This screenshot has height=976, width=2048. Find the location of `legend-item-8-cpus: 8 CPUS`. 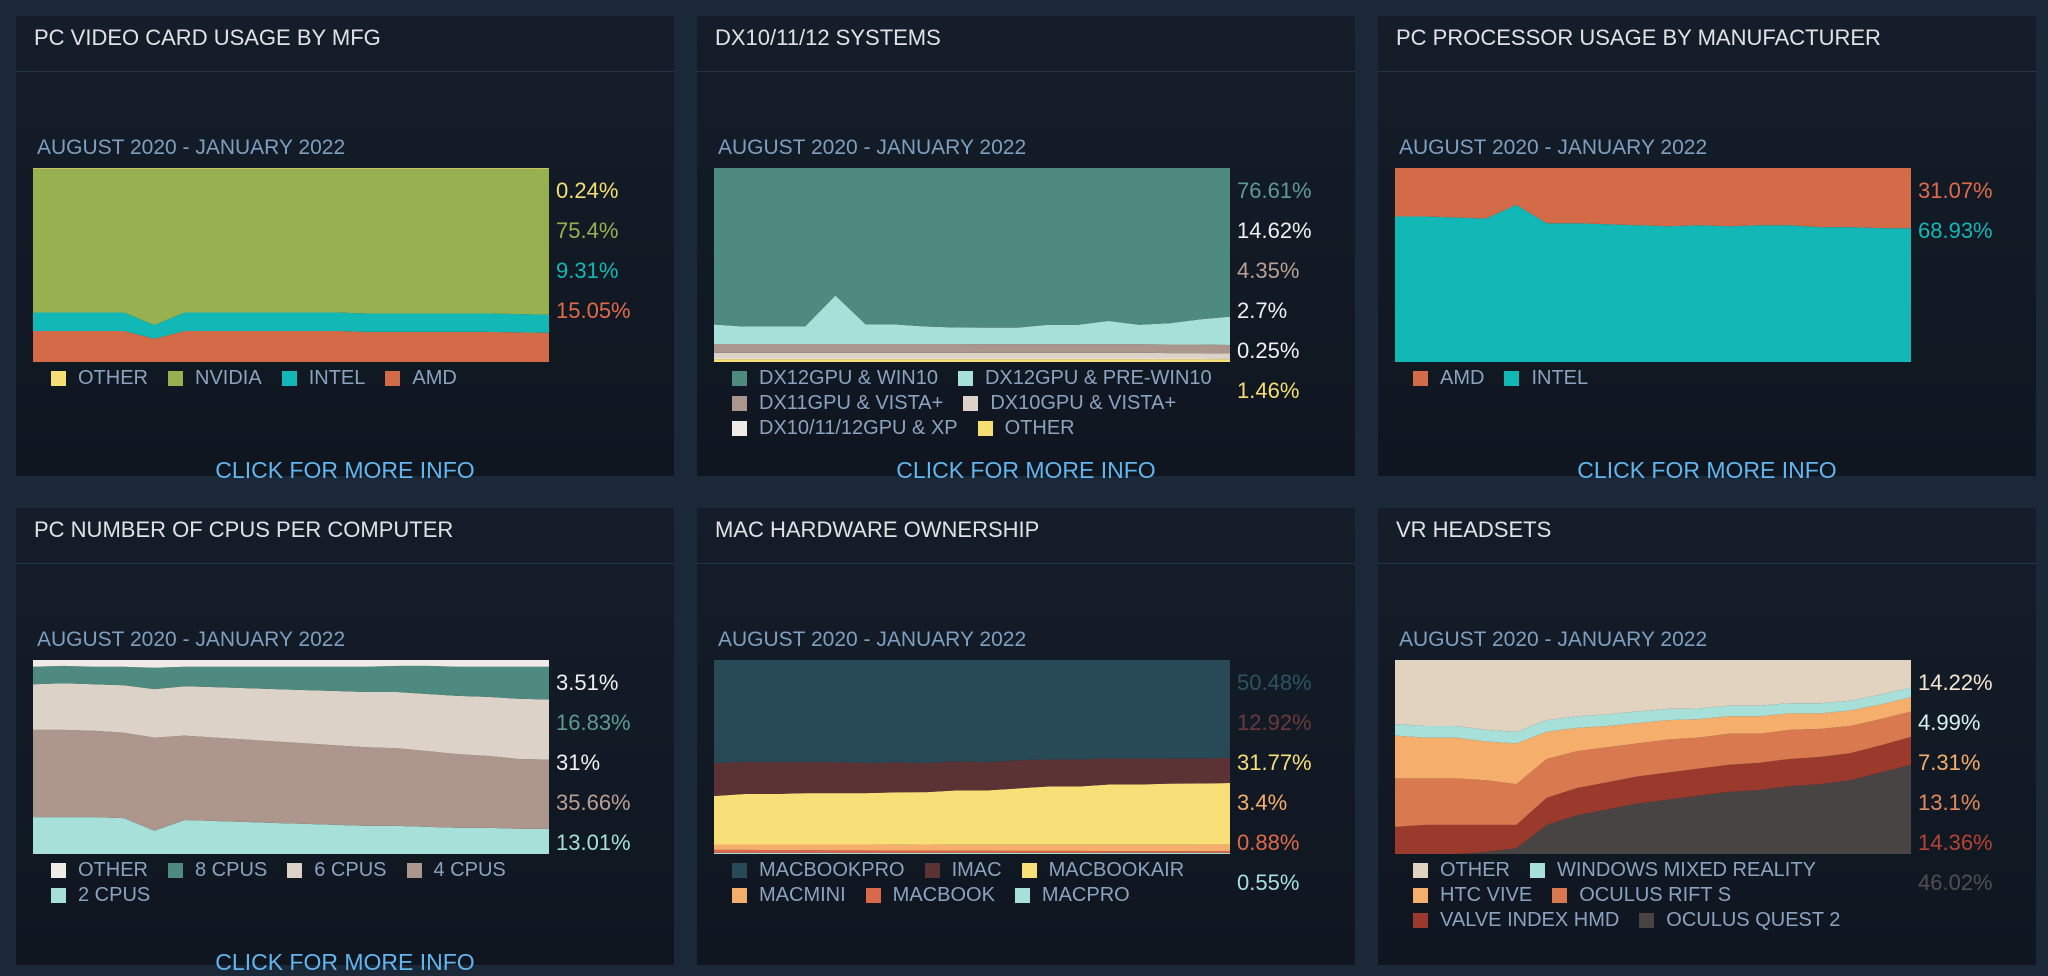

legend-item-8-cpus: 8 CPUS is located at coordinates (217, 870).